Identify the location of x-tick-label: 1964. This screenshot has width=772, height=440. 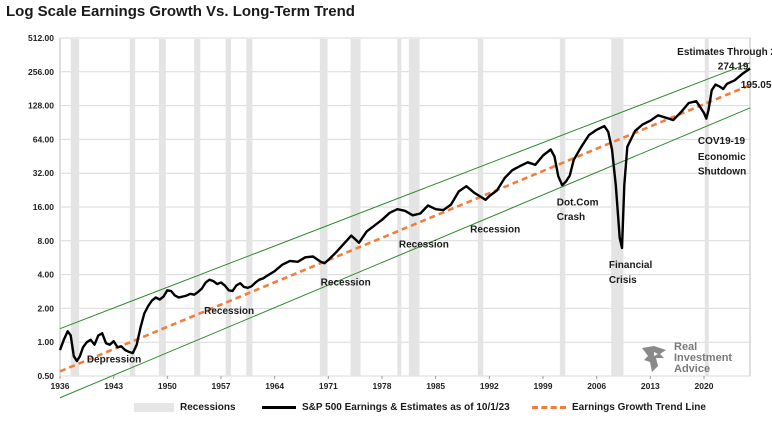
(274, 386).